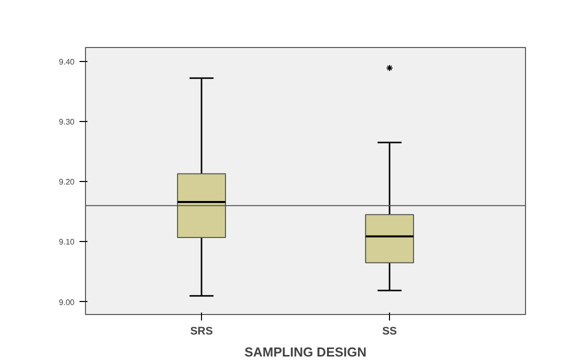  Describe the element at coordinates (201, 332) in the screenshot. I see `x-tick-label: SRS` at that location.